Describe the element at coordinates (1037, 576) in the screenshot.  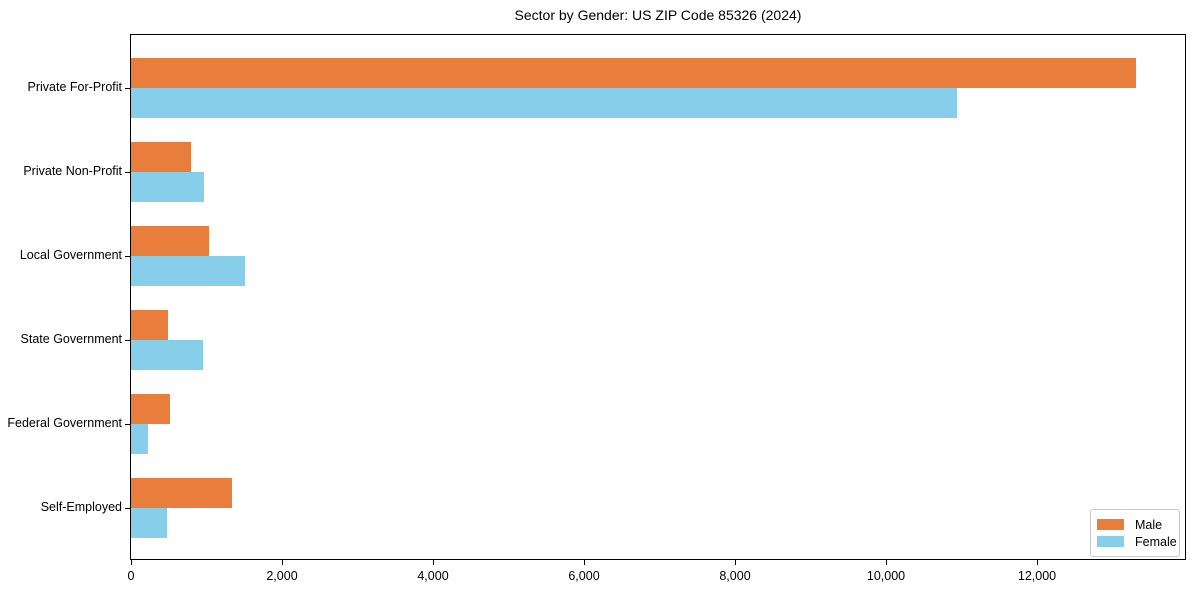
I see `x-tick-label: 12,000` at that location.